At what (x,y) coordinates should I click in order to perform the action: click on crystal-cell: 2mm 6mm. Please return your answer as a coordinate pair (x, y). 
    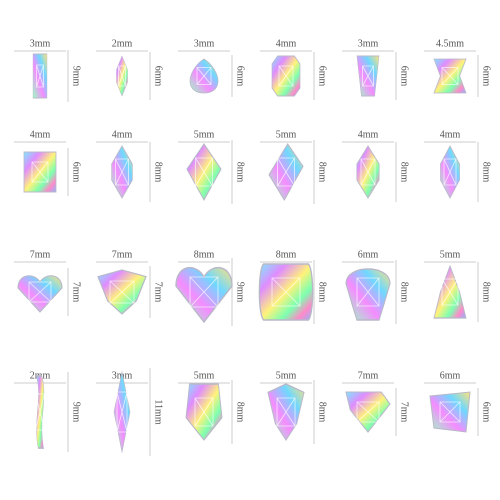
    Looking at the image, I should click on (130, 69).